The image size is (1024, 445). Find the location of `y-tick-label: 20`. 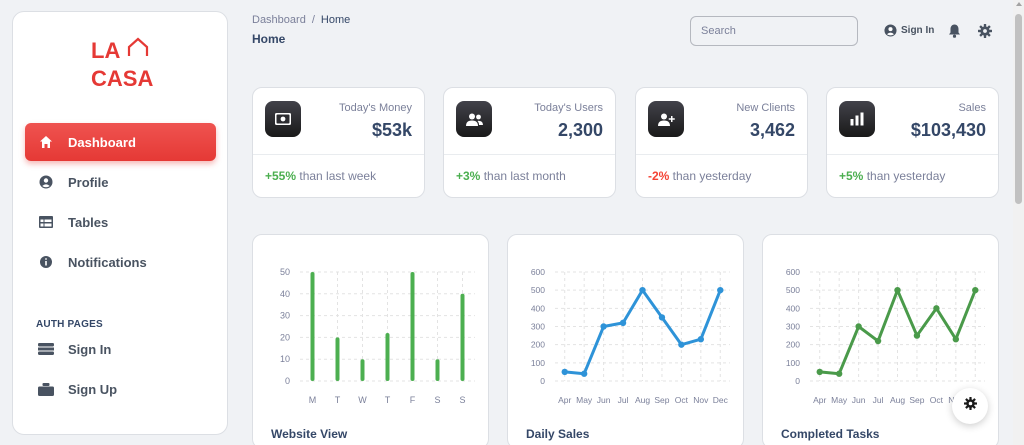

y-tick-label: 20 is located at coordinates (285, 337).